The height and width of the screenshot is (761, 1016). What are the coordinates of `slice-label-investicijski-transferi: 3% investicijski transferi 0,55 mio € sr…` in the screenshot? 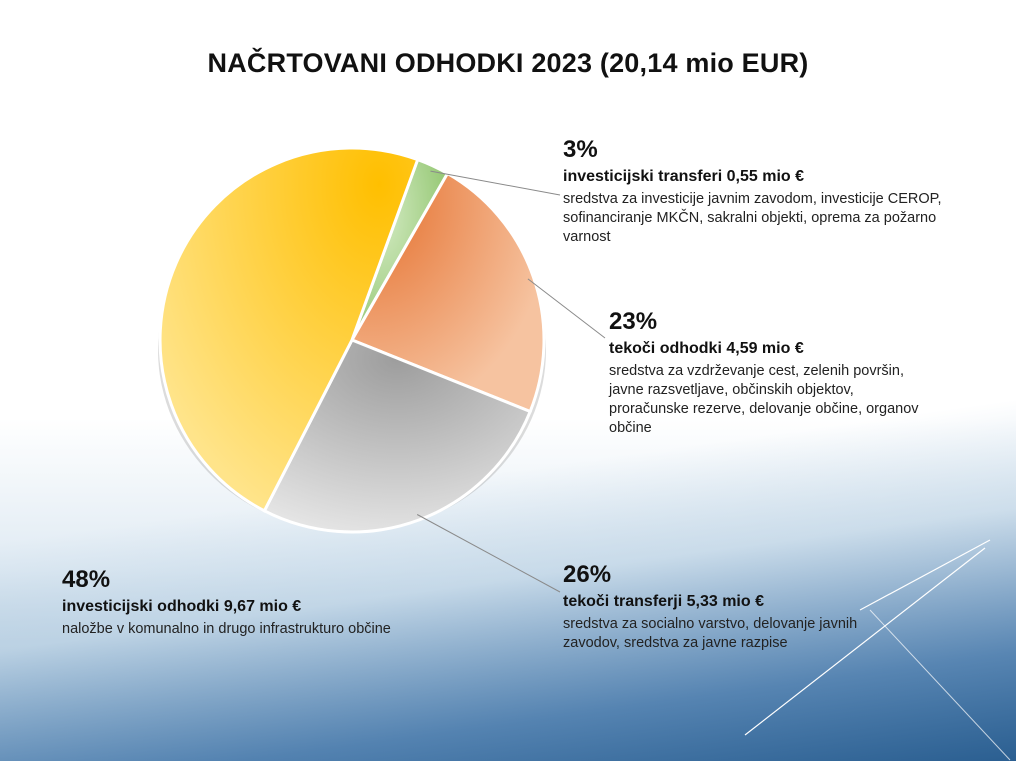 It's located at (753, 191).